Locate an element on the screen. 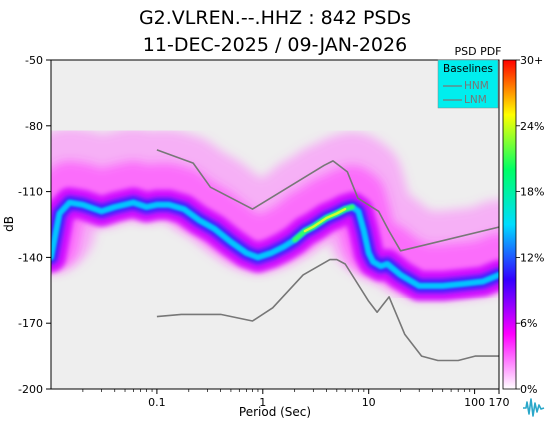 The image size is (550, 425). colorbar-tick-label: 12% is located at coordinates (532, 257).